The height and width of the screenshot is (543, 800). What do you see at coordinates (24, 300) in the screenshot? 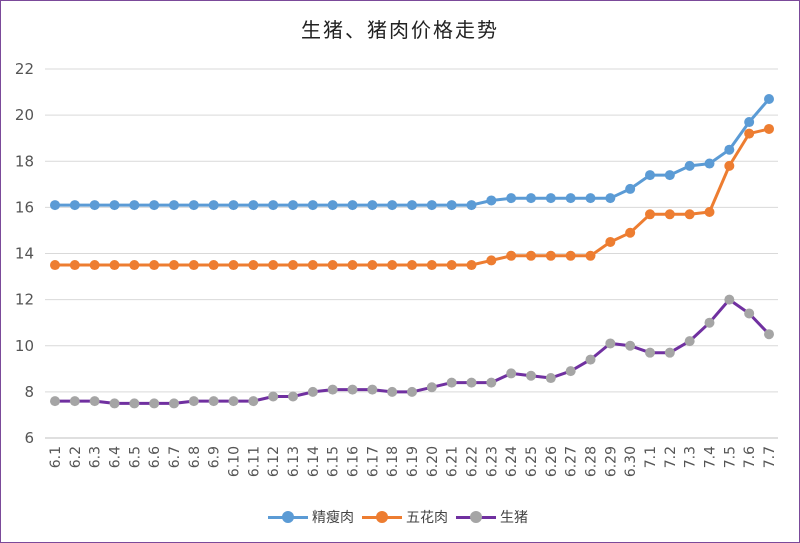
I see `y-tick-label: 12` at bounding box center [24, 300].